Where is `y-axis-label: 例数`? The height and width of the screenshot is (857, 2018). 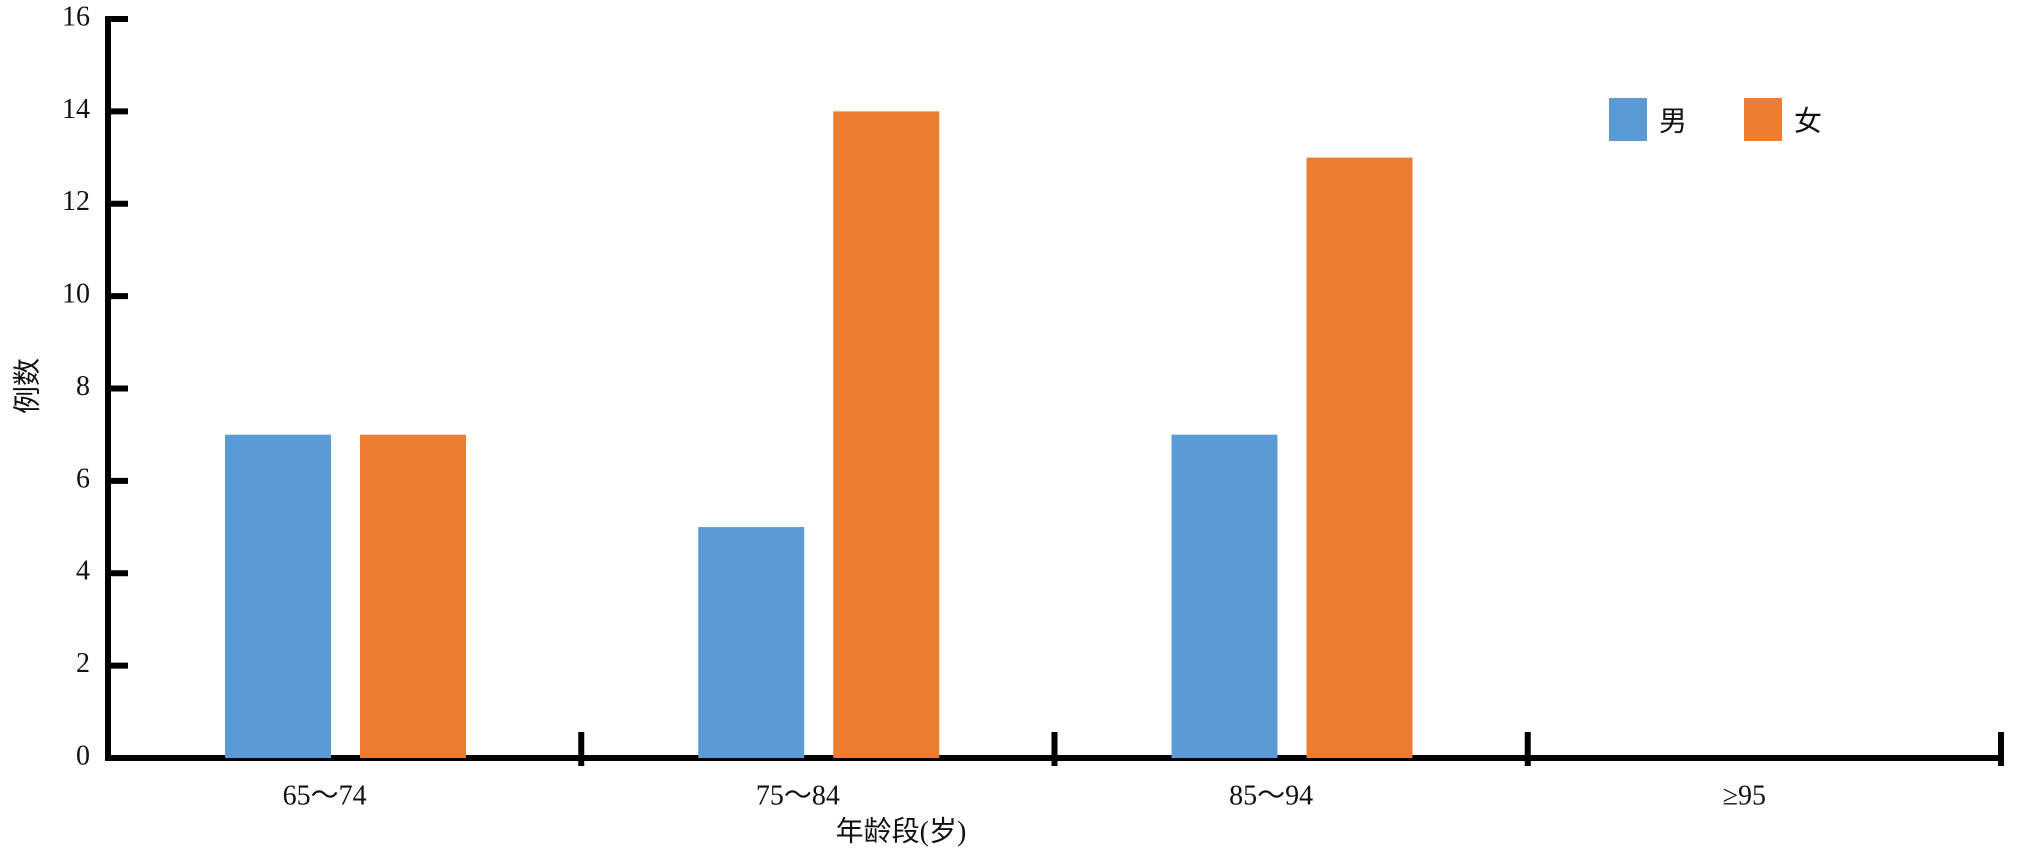 y-axis-label: 例数 is located at coordinates (27, 386).